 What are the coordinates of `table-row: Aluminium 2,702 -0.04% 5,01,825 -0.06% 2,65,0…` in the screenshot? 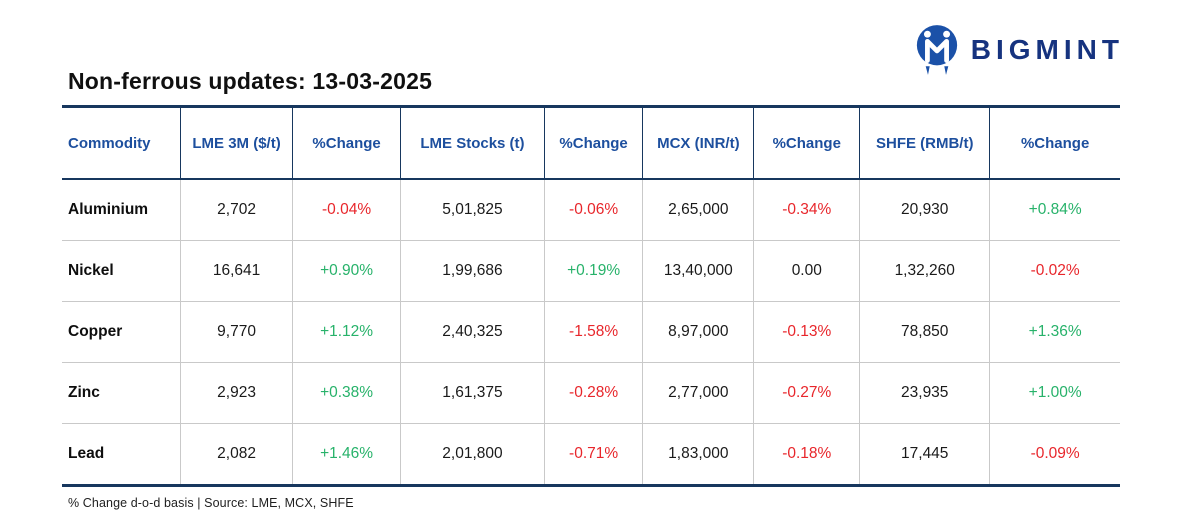 It's located at (591, 210).